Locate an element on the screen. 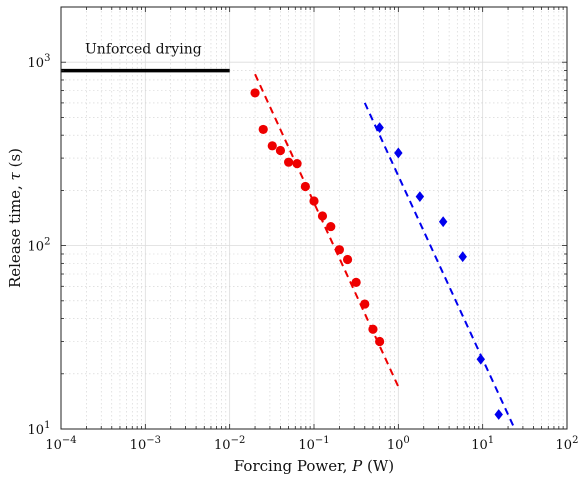 The height and width of the screenshot is (478, 578). y-tick-label: 10¹ is located at coordinates (39, 429).